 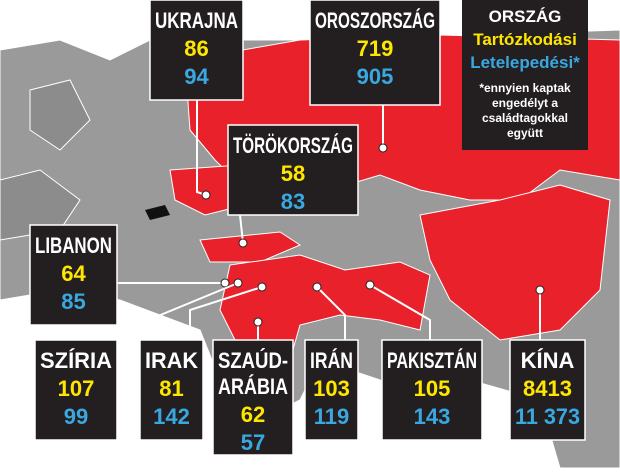 I want to click on hungary, so click(x=157, y=212).